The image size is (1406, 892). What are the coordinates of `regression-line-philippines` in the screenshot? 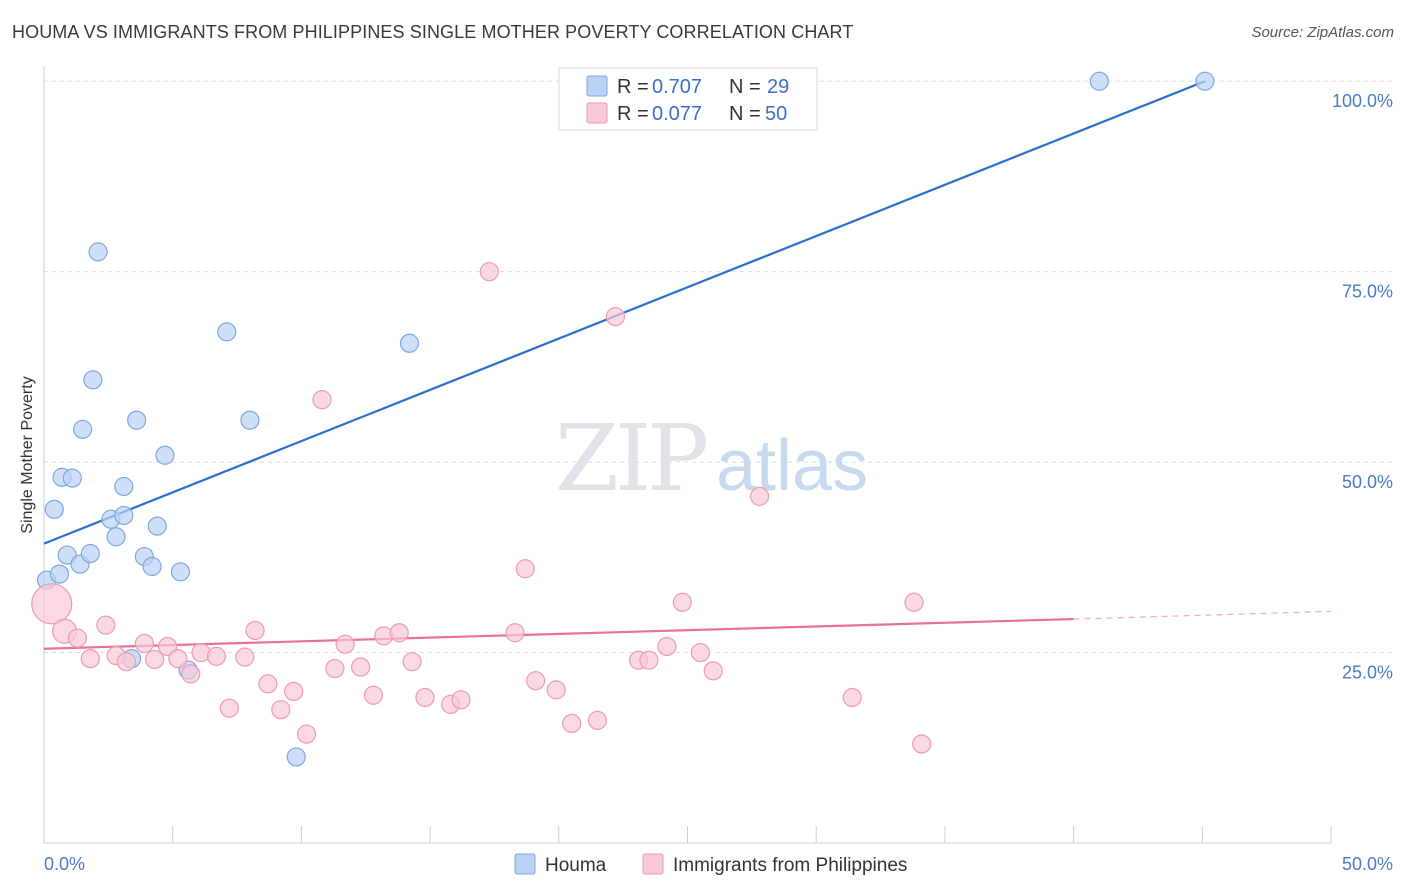 It's located at (558, 633).